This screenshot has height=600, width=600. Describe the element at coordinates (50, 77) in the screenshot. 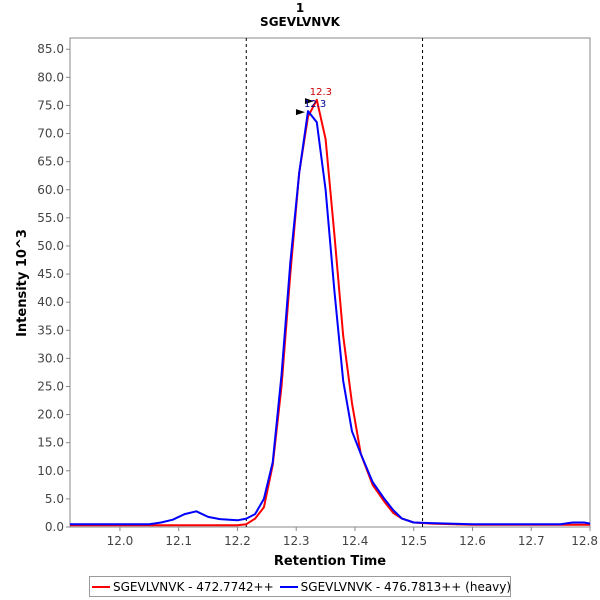

I see `y-tick-label: 80.0` at that location.